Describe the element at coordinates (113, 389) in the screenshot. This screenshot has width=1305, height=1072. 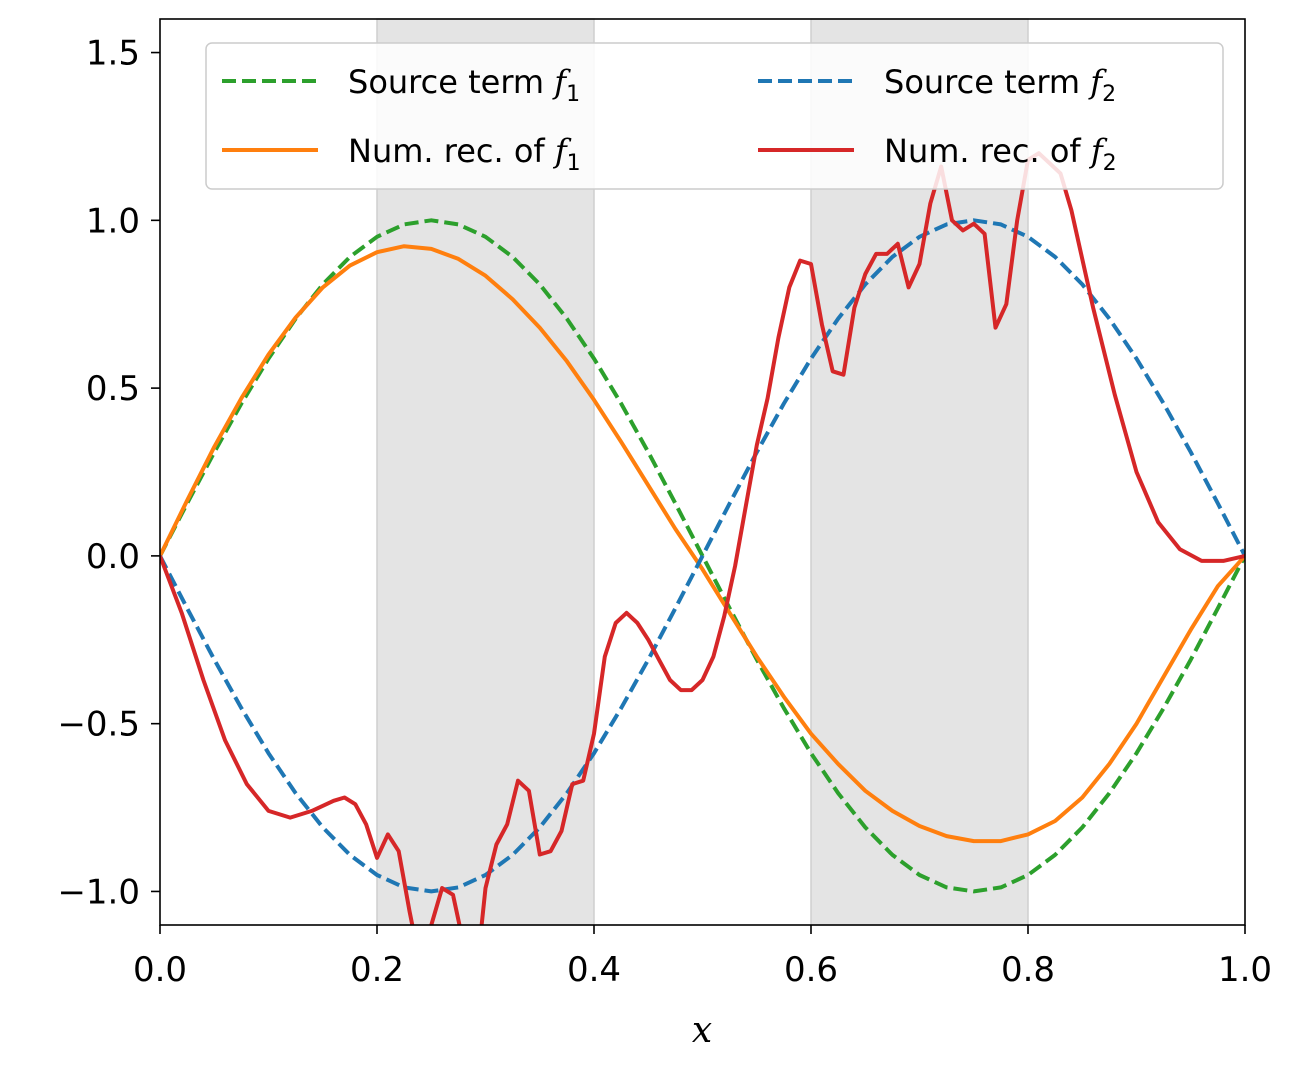
I see `y-tick-label: 0.5` at that location.